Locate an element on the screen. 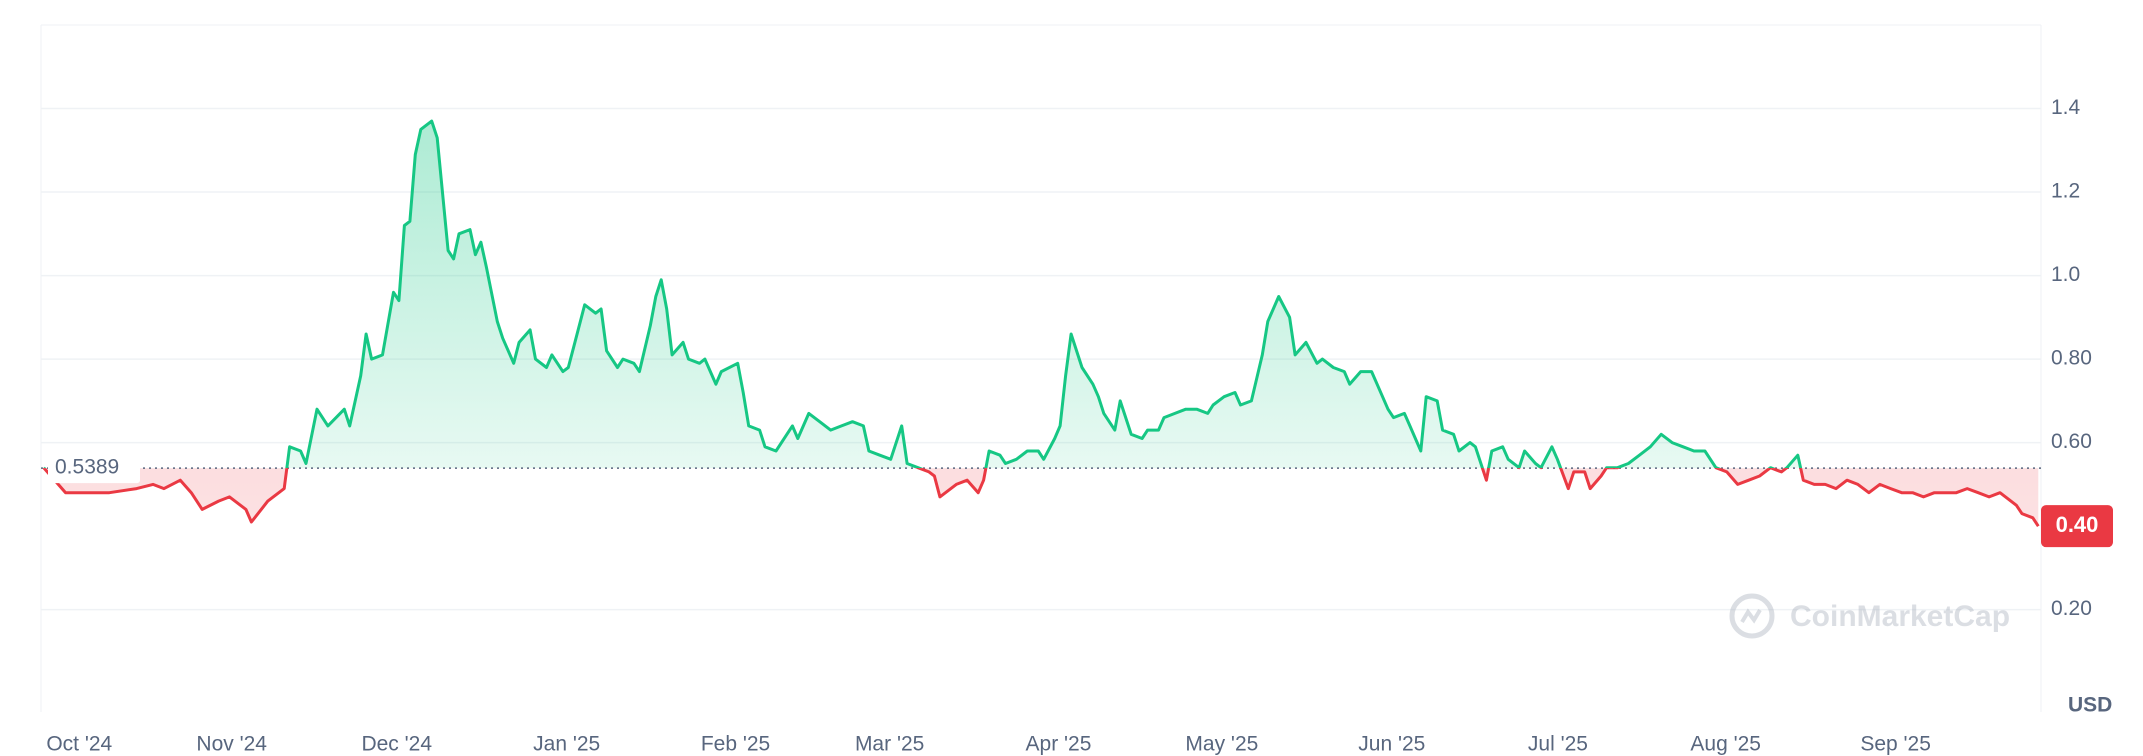 The height and width of the screenshot is (756, 2143). x-tick-label: Aug '25 is located at coordinates (1725, 744).